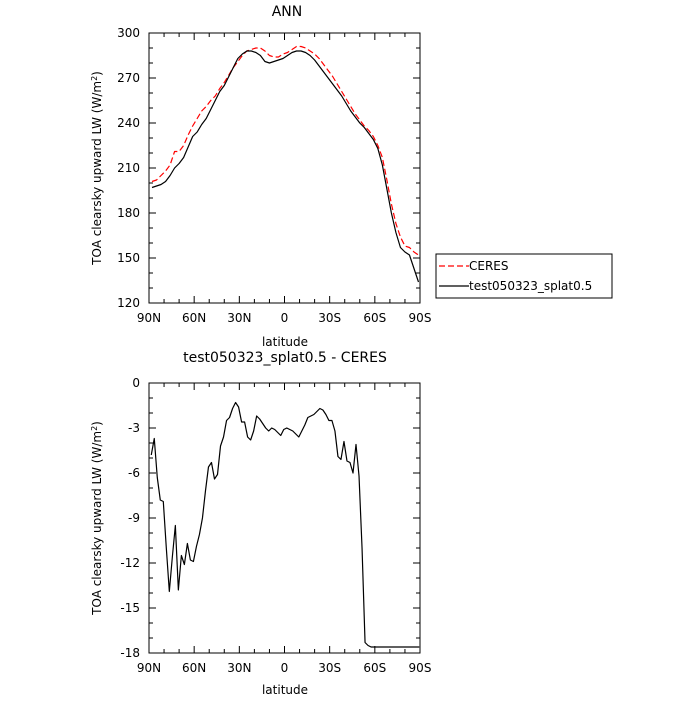 The width and height of the screenshot is (700, 704). I want to click on y-tick-label: 210, so click(128, 168).